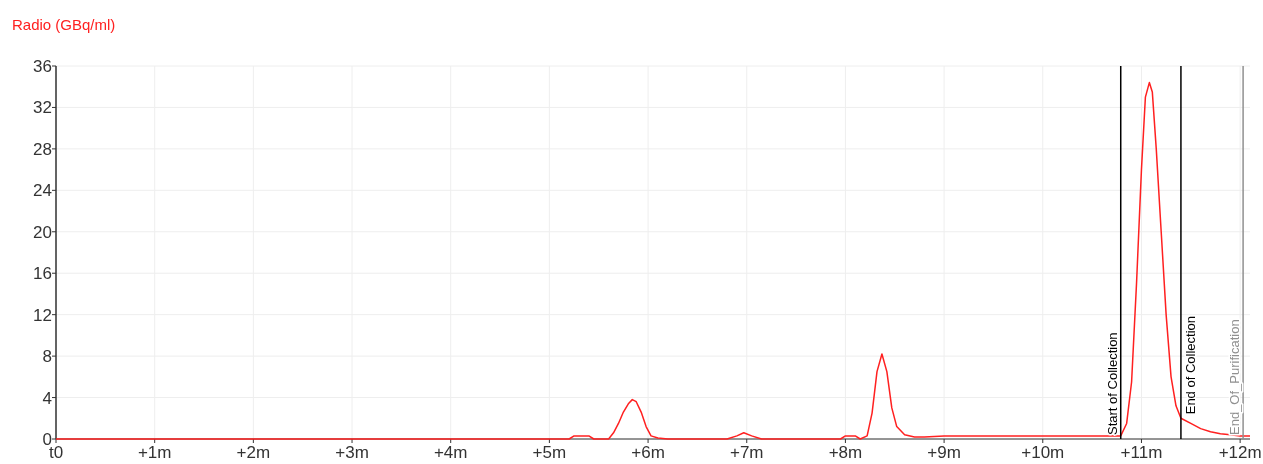  Describe the element at coordinates (1141, 452) in the screenshot. I see `x-tick-label: +11m` at that location.